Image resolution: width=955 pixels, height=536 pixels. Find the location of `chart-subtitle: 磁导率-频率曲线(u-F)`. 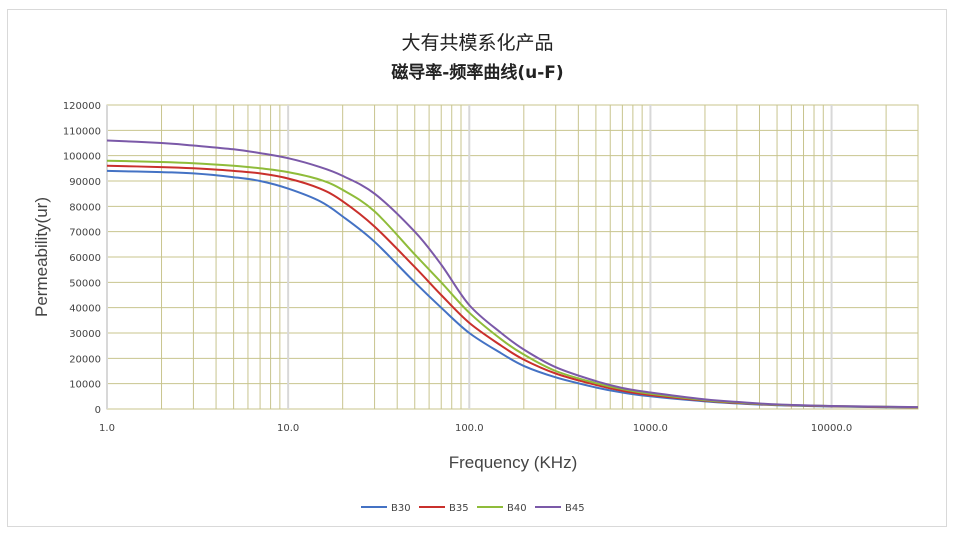

chart-subtitle: 磁导率-频率曲线(u-F) is located at coordinates (477, 73).